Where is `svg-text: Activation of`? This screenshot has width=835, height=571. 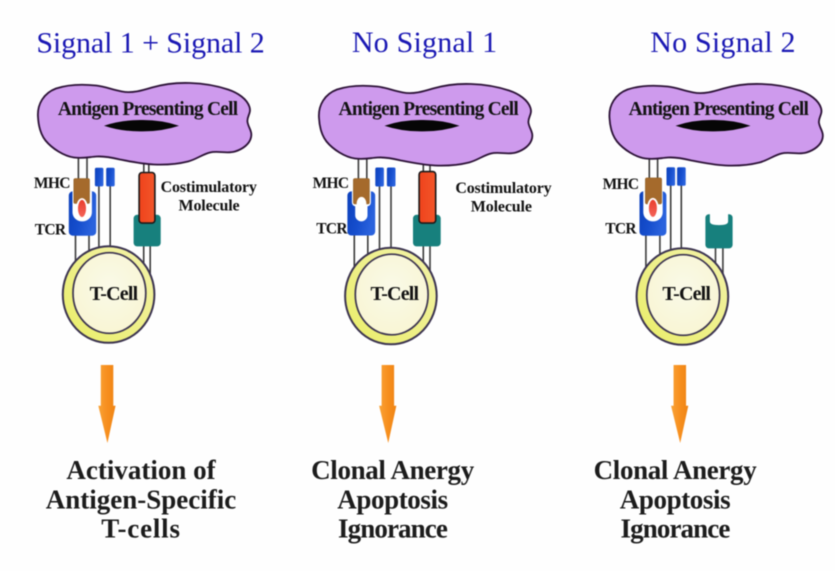 svg-text: Activation of is located at coordinates (141, 470).